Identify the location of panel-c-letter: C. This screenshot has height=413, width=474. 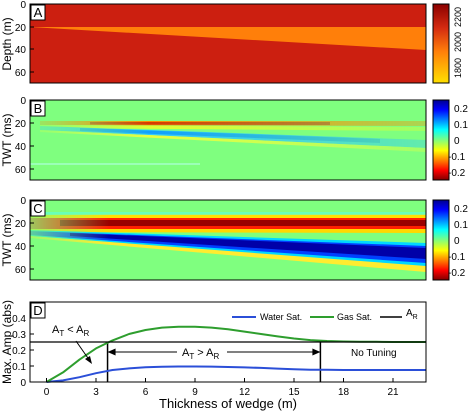
(37, 208).